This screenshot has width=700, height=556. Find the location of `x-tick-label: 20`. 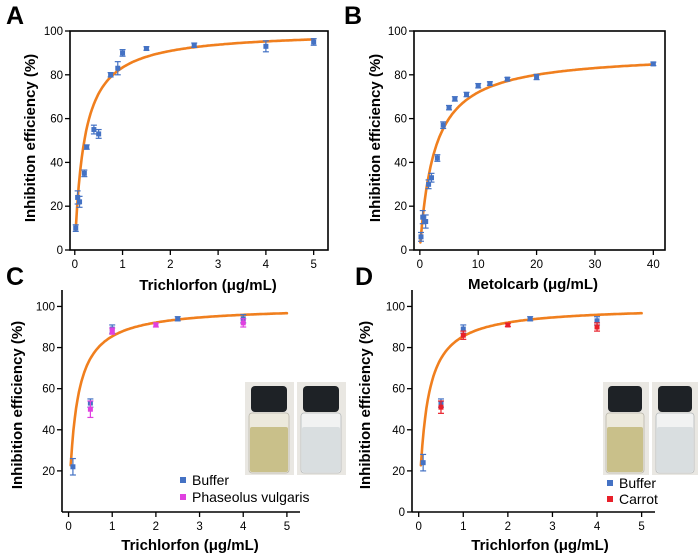

x-tick-label: 20 is located at coordinates (536, 265).